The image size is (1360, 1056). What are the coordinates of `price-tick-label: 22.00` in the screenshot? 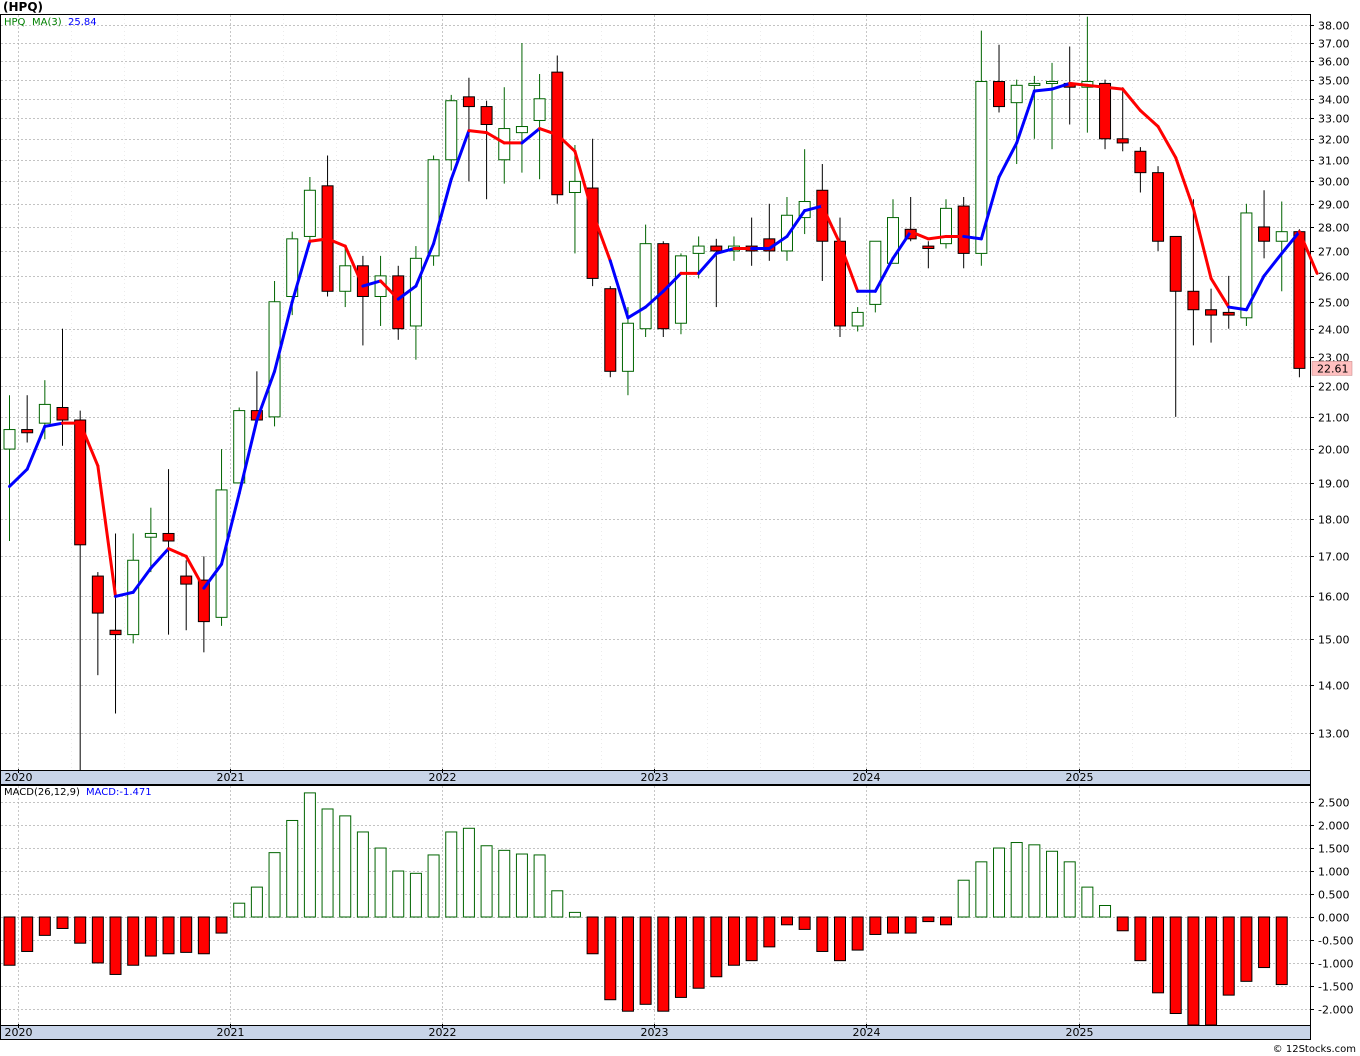 It's located at (1334, 387).